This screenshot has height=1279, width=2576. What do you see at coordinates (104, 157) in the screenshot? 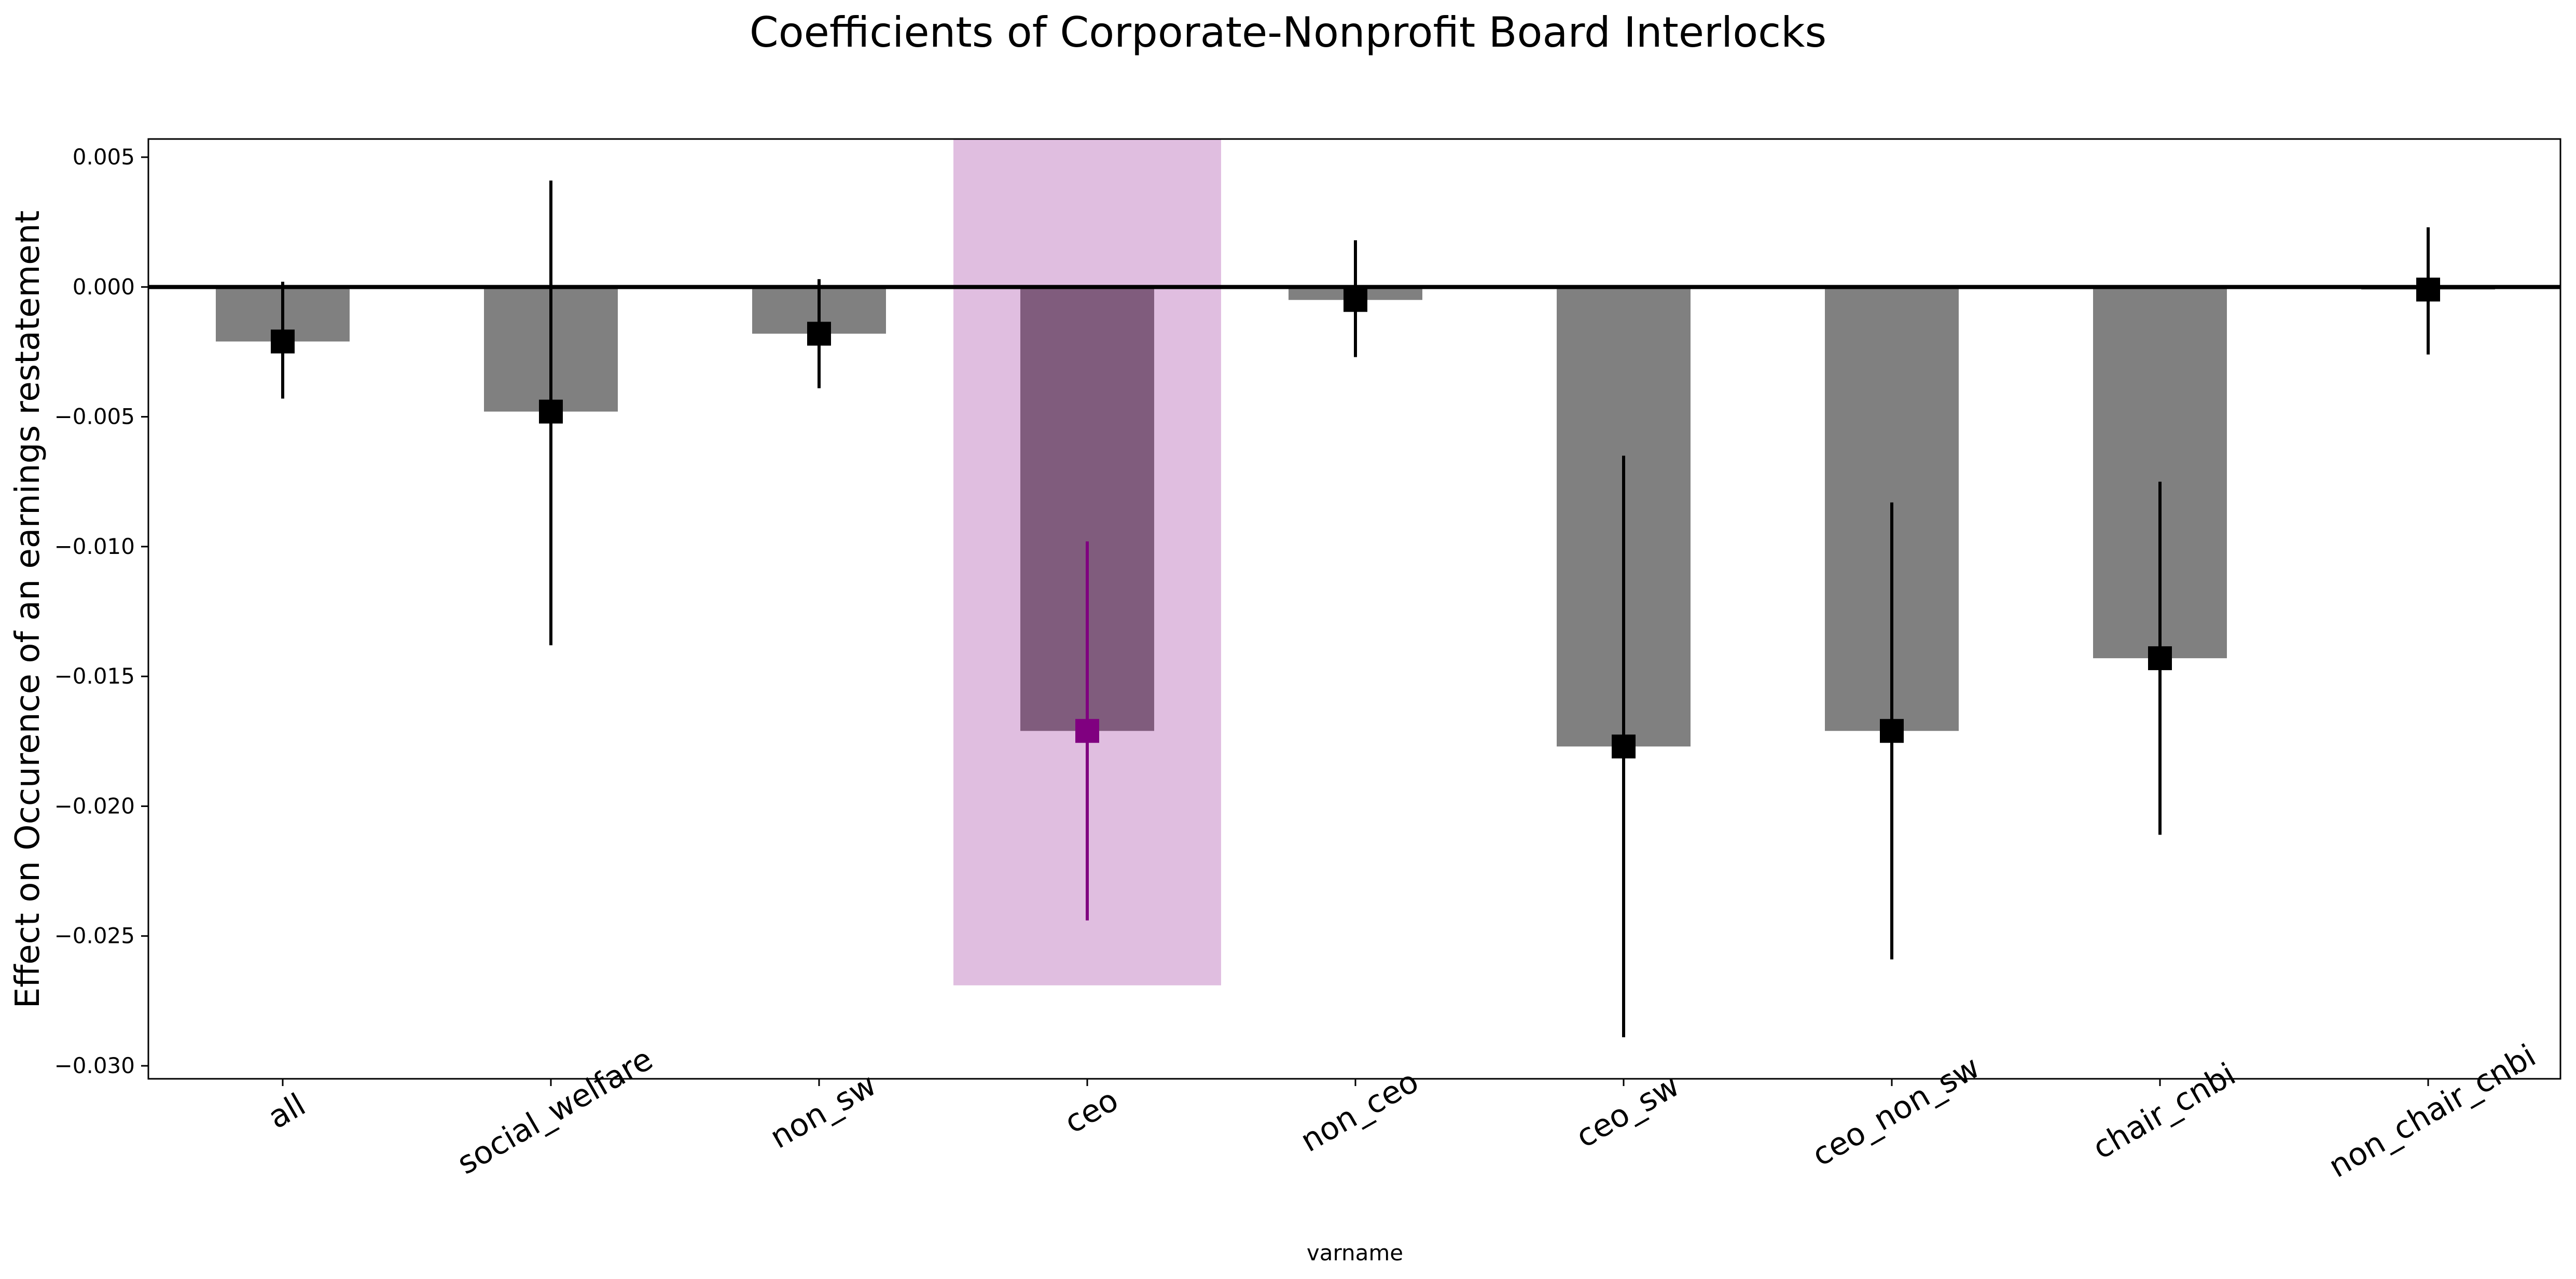
I see `y-tick-label: 0.005` at bounding box center [104, 157].